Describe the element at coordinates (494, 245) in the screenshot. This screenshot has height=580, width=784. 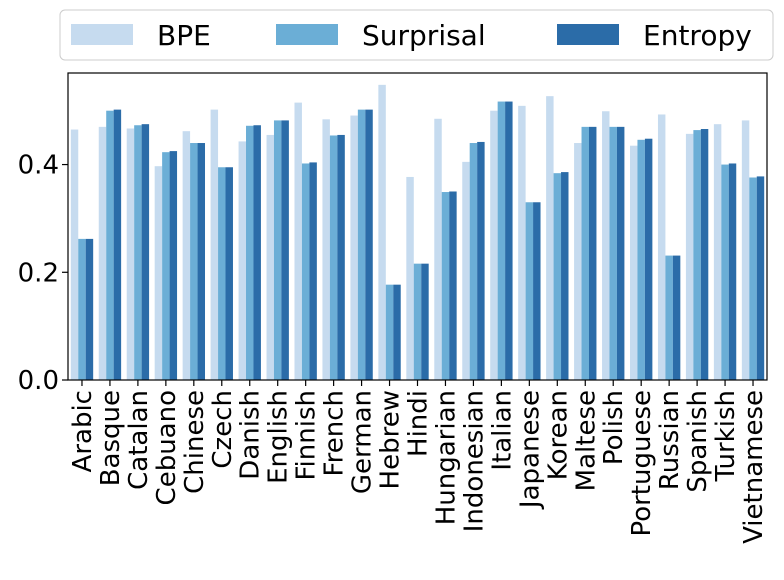
I see `bar-bpe-italian` at that location.